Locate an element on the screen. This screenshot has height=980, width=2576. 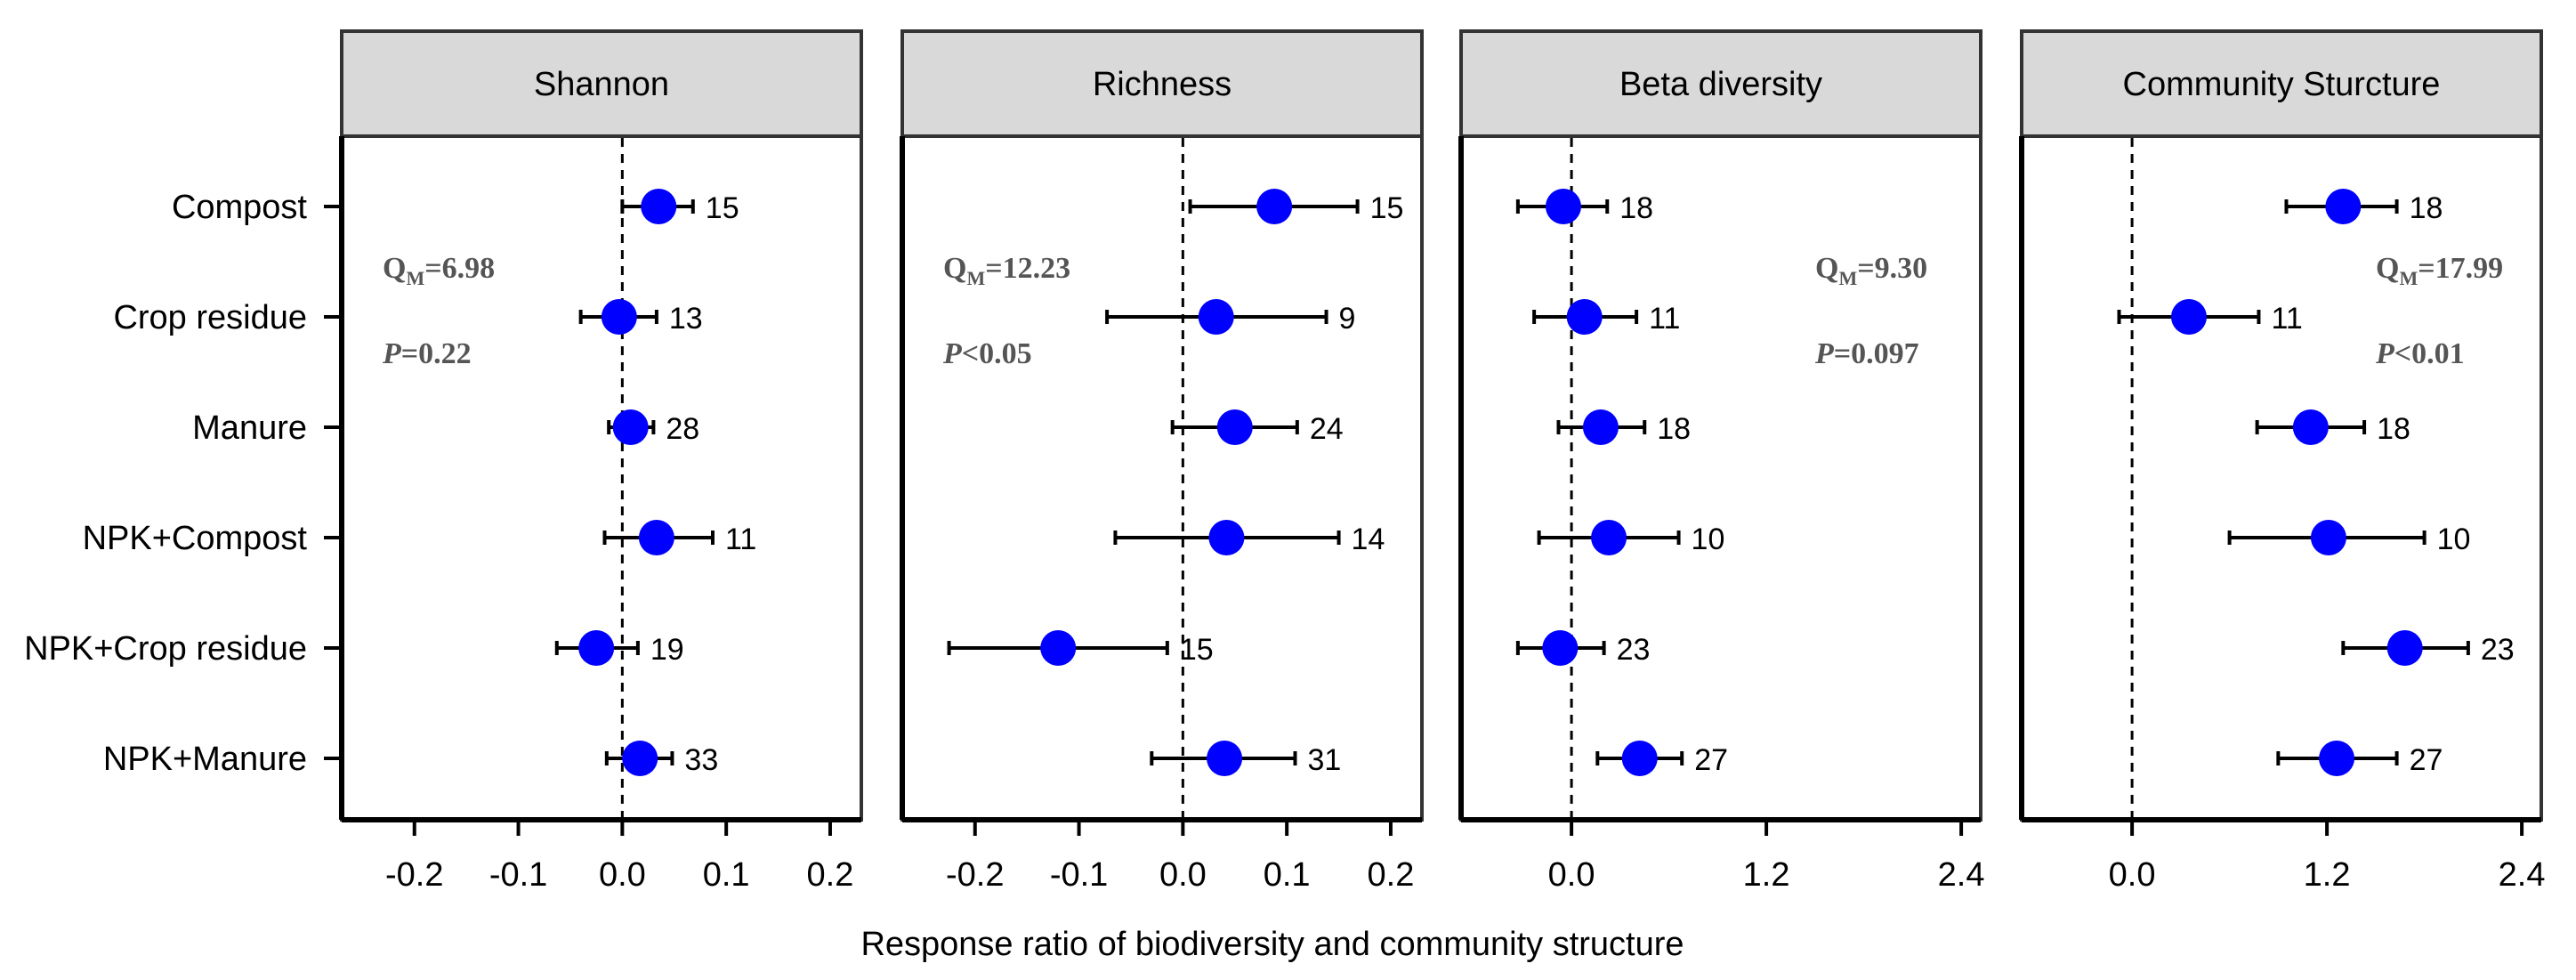
point-group-npk-compost: 14 is located at coordinates (1249, 538).